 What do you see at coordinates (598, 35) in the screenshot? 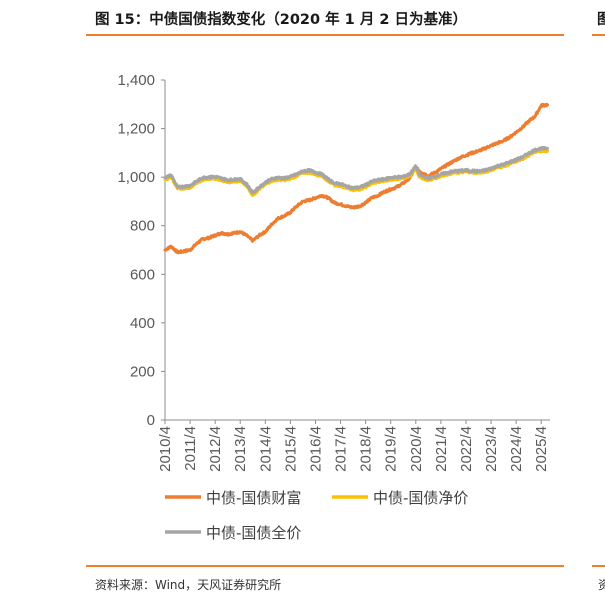
I see `top-rule-next` at bounding box center [598, 35].